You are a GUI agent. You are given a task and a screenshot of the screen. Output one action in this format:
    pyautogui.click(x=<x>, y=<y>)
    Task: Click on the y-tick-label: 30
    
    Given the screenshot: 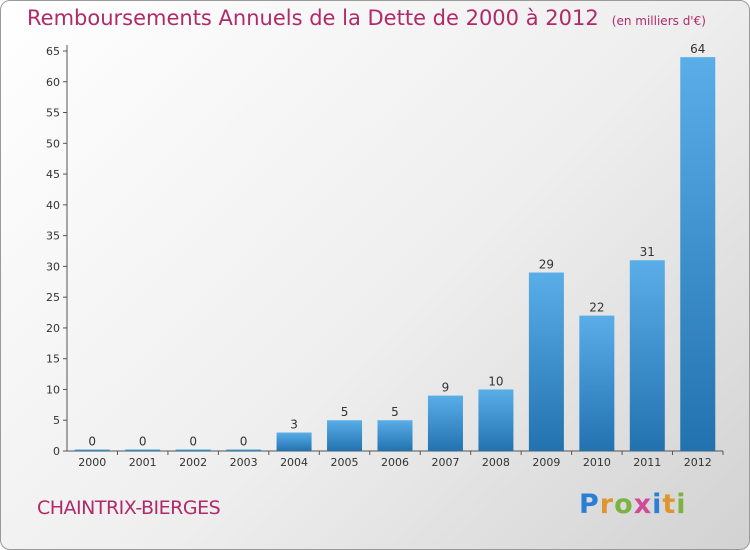 What is the action you would take?
    pyautogui.click(x=53, y=266)
    